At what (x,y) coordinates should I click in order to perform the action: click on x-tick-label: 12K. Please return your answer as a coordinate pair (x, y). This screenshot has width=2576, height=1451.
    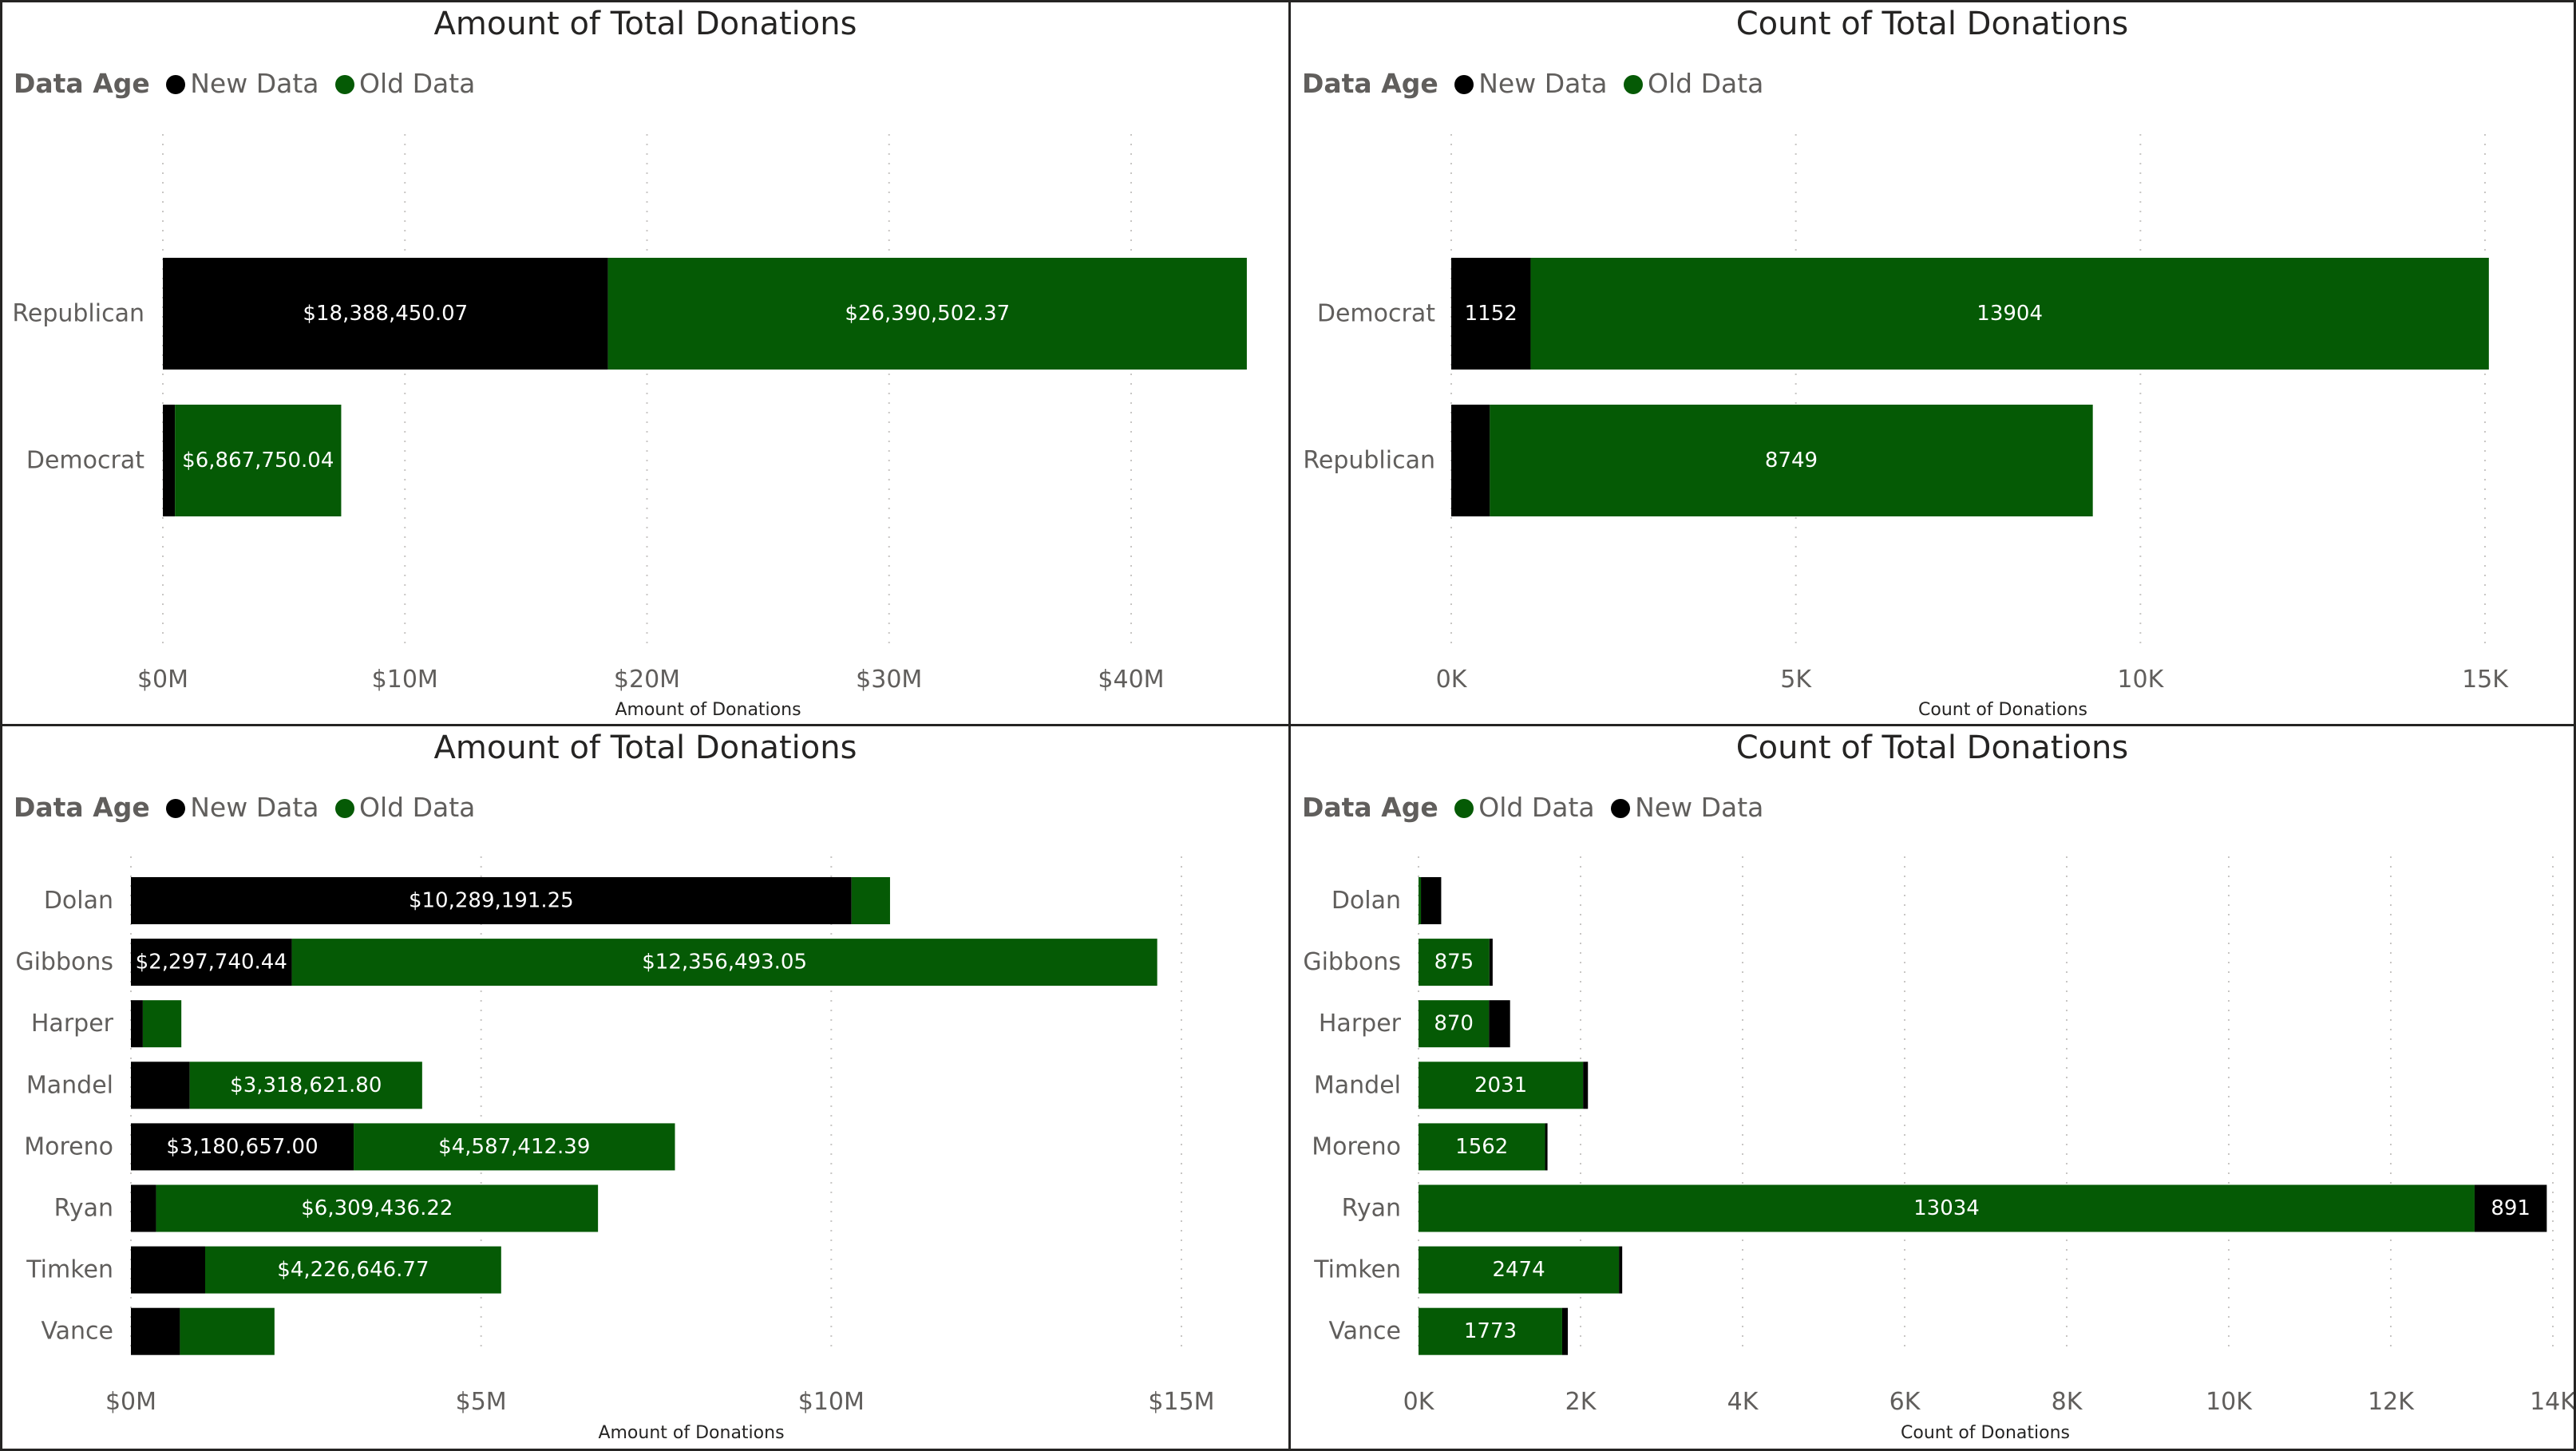
    Looking at the image, I should click on (2391, 1402).